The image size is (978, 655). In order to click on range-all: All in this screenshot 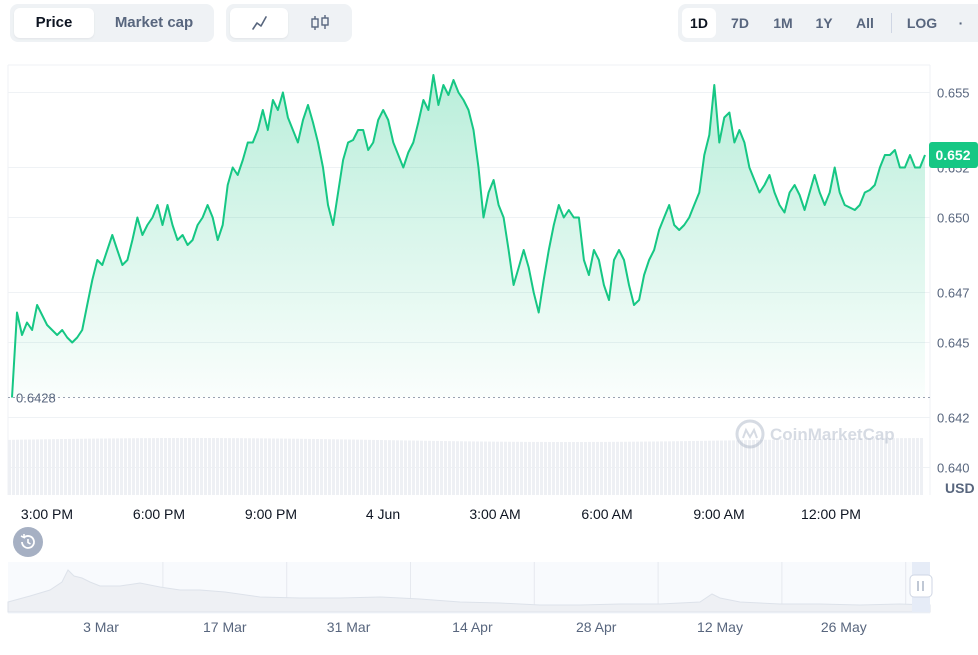, I will do `click(865, 23)`.